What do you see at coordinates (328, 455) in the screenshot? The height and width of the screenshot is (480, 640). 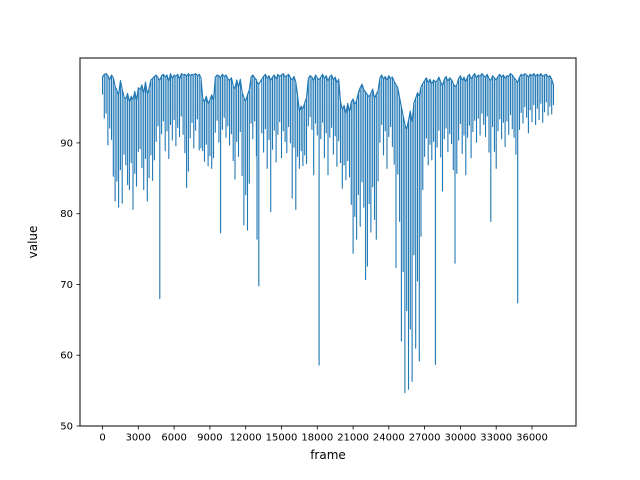 I see `x-axis-label: frame` at bounding box center [328, 455].